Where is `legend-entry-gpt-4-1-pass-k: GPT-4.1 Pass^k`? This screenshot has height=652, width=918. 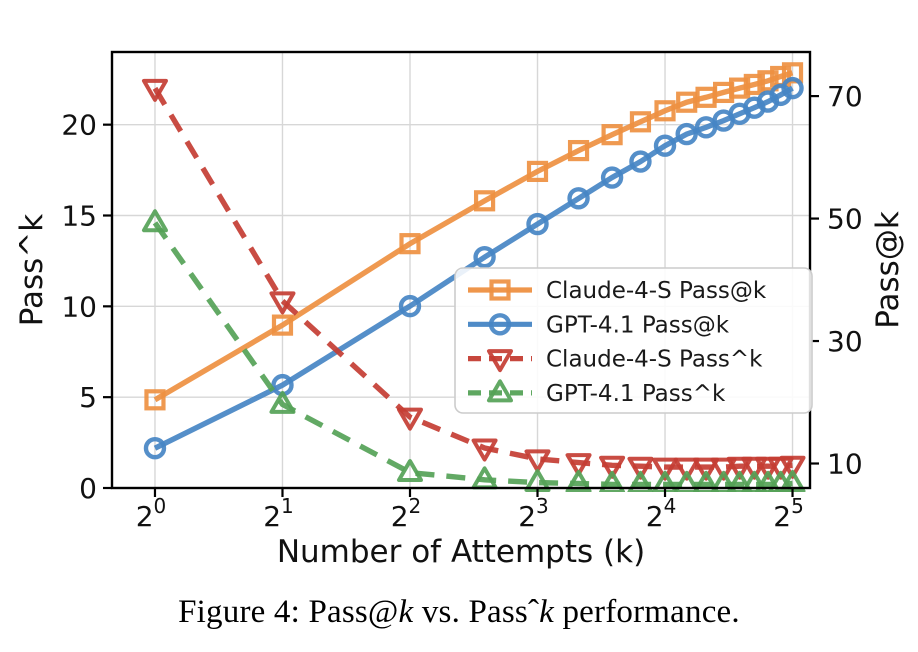
legend-entry-gpt-4-1-pass-k: GPT-4.1 Pass^k is located at coordinates (597, 393).